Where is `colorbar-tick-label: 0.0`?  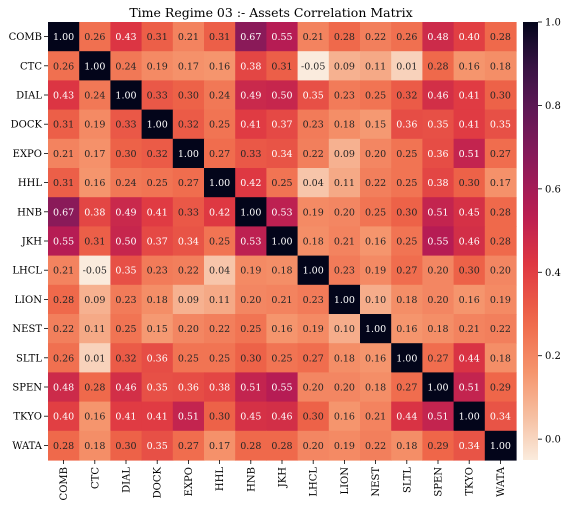
colorbar-tick-label: 0.0 is located at coordinates (553, 440).